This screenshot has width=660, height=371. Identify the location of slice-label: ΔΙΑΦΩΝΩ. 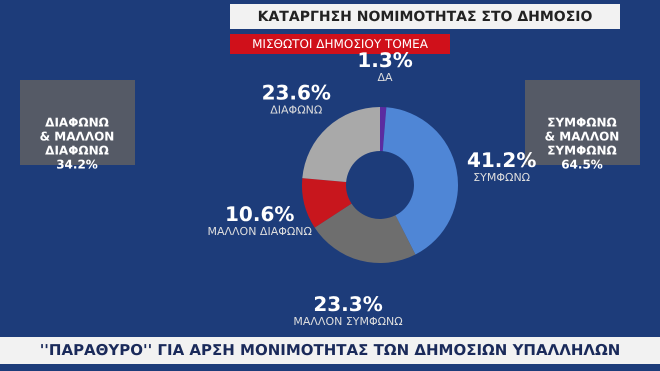
(296, 110).